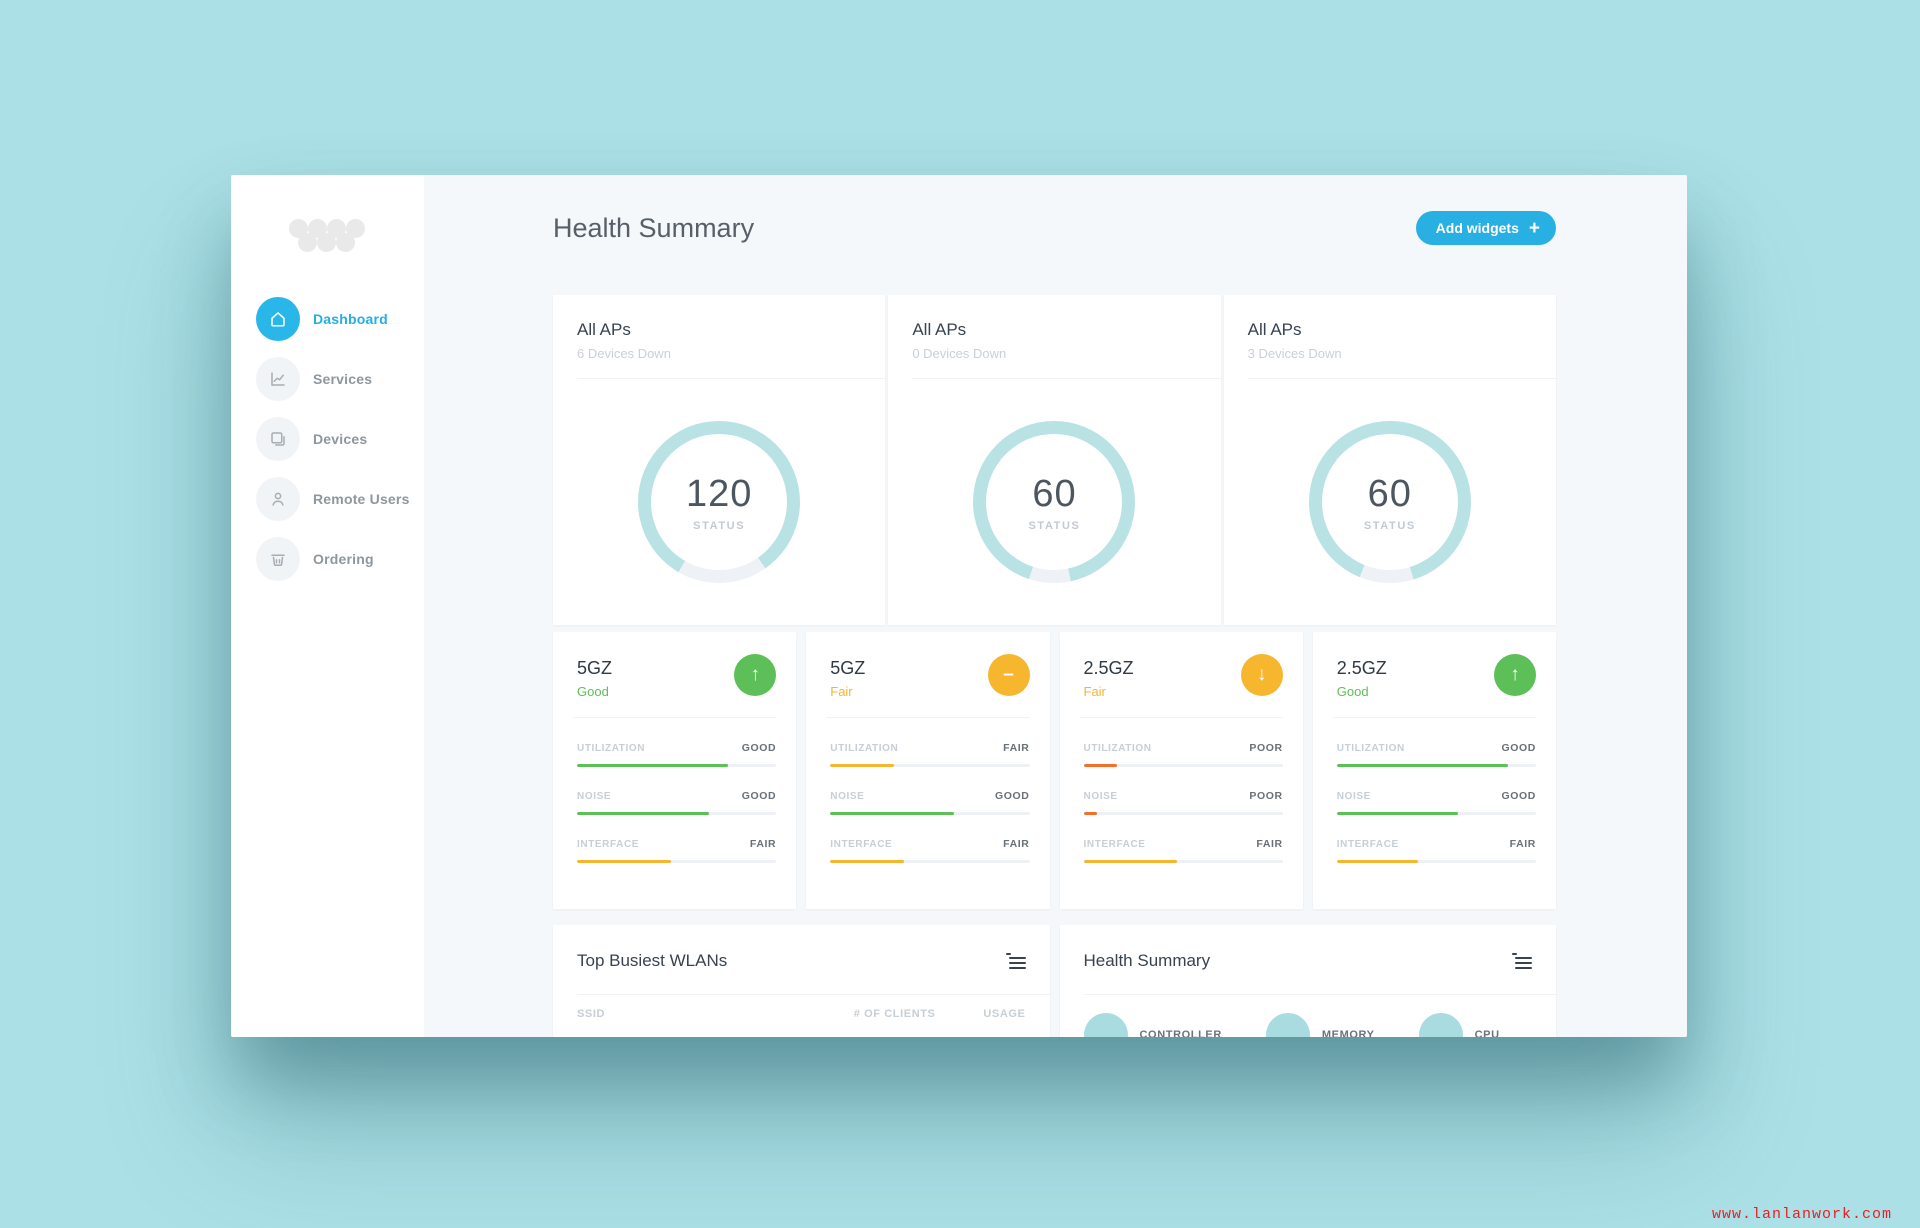  Describe the element at coordinates (278, 559) in the screenshot. I see `basket-icon` at that location.